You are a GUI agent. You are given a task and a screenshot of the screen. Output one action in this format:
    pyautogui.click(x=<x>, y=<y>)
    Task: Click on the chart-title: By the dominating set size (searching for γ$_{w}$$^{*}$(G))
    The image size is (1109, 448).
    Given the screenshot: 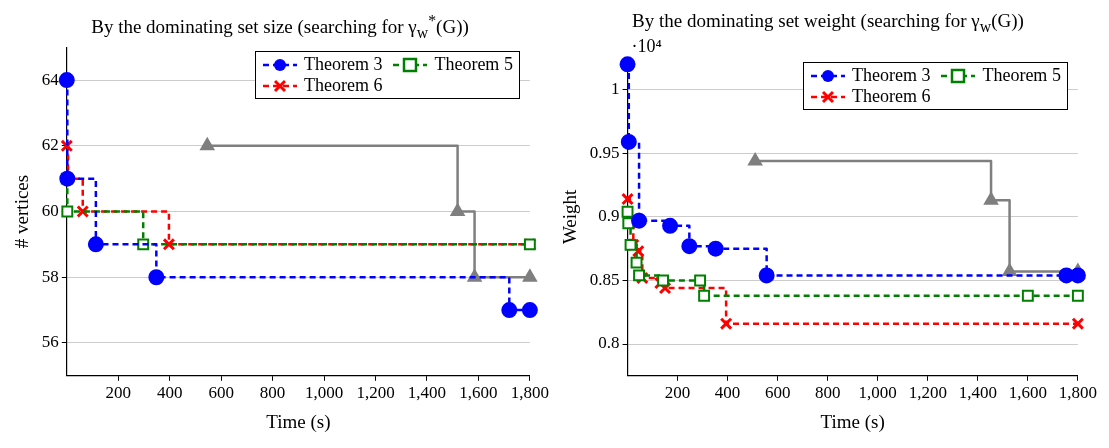 What is the action you would take?
    pyautogui.click(x=280, y=26)
    